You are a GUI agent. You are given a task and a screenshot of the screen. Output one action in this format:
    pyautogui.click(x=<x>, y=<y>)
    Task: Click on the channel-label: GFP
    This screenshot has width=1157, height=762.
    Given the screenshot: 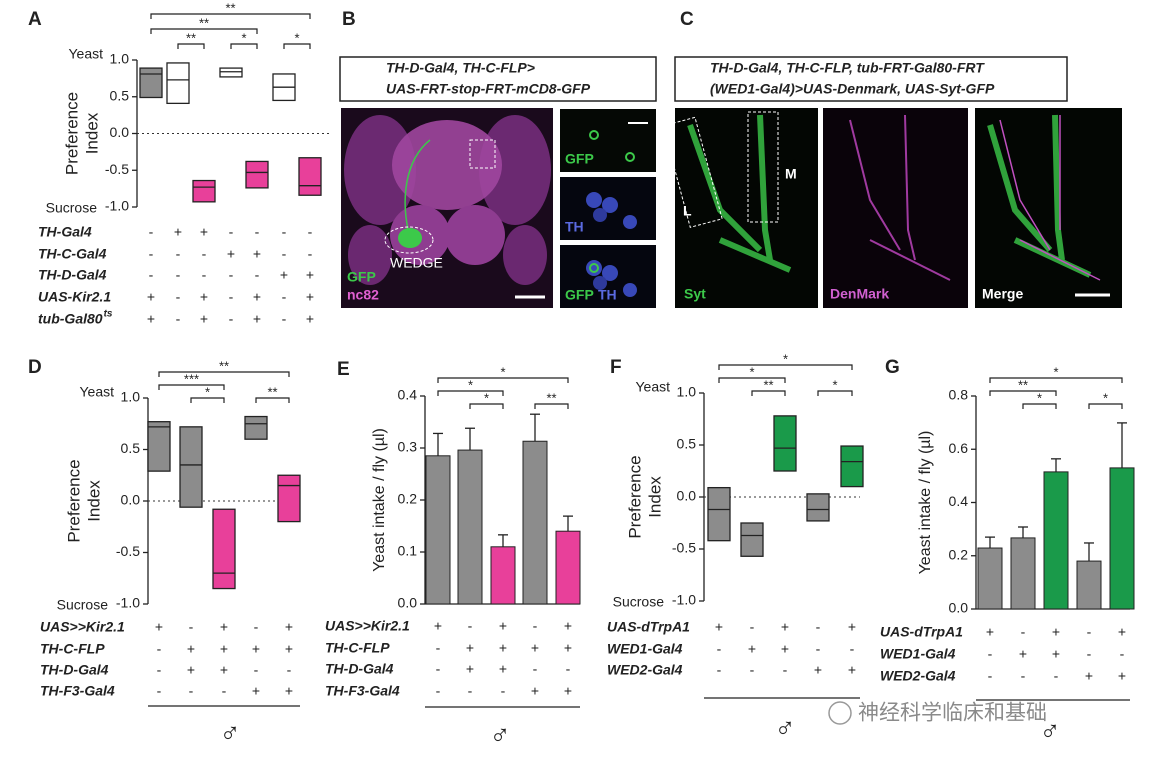 What is the action you would take?
    pyautogui.click(x=361, y=277)
    